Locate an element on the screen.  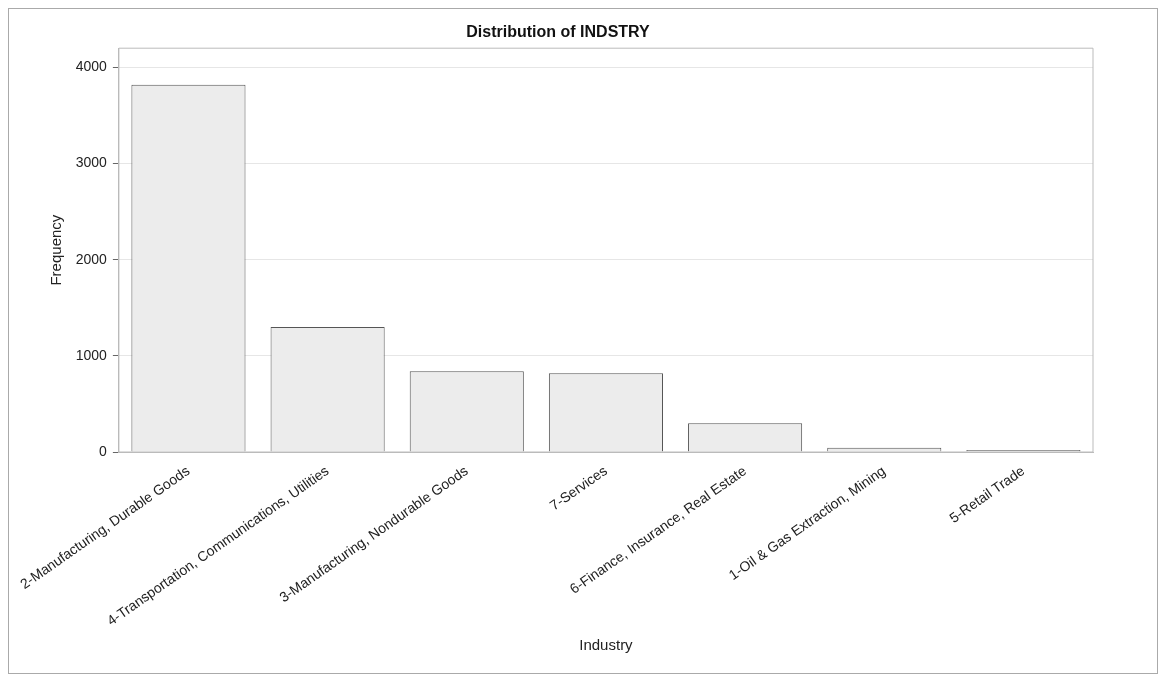
y-tick-label: 3000 is located at coordinates (91, 162).